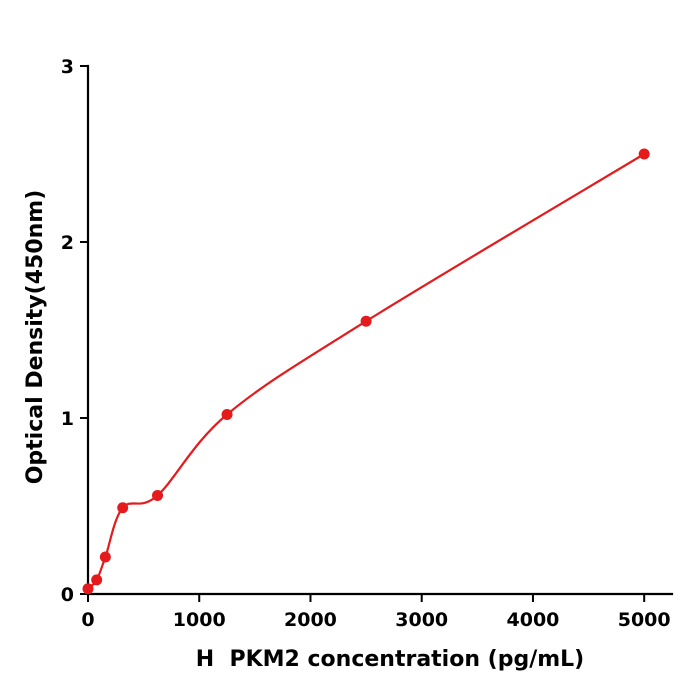 The image size is (700, 700). I want to click on x-tick-label: 3000, so click(421, 620).